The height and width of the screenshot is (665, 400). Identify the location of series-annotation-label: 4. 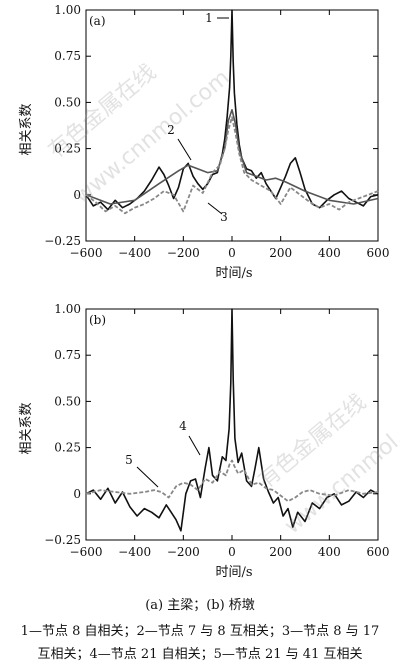
(183, 426).